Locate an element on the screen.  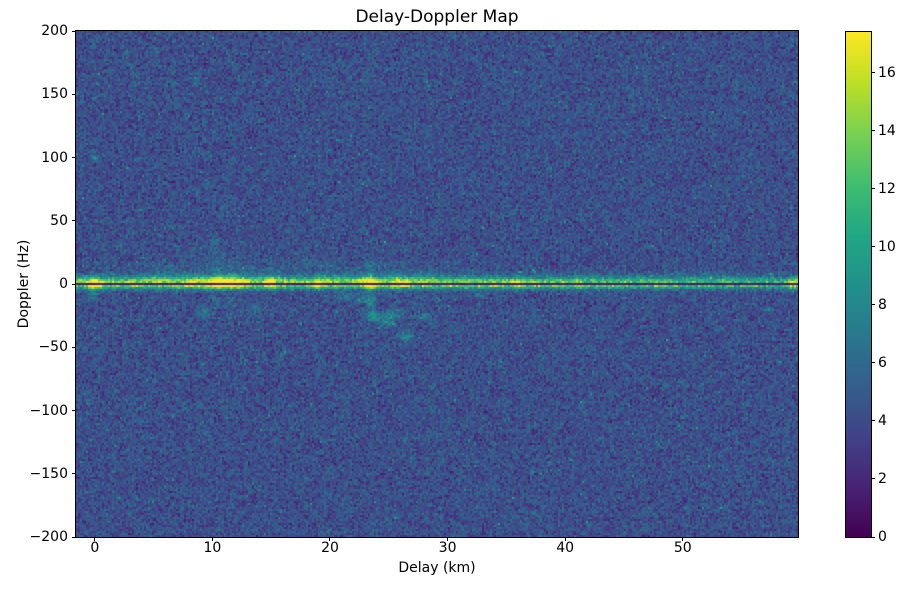
colorbar-tick-label: 2 is located at coordinates (882, 478).